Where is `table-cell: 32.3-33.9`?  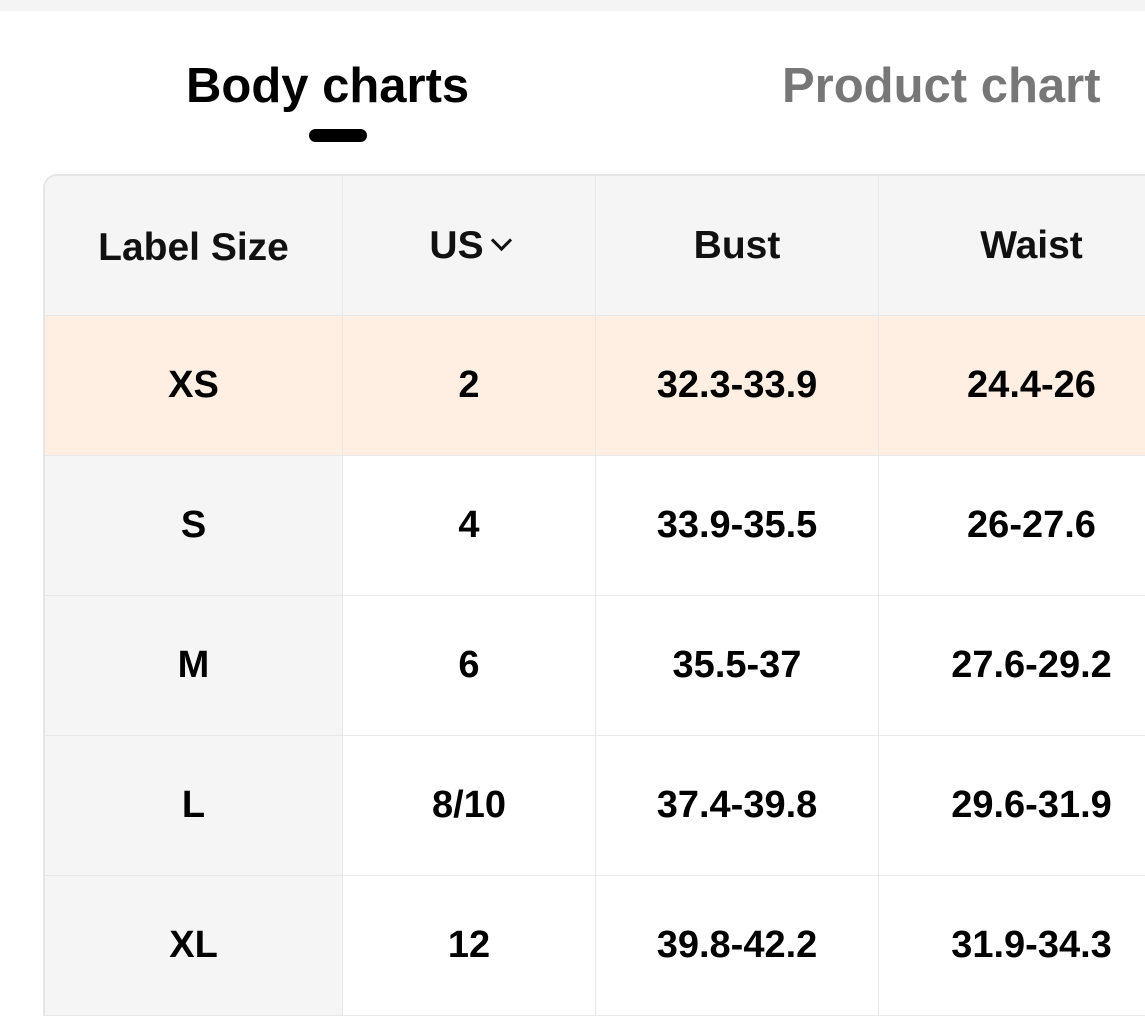
table-cell: 32.3-33.9 is located at coordinates (737, 385).